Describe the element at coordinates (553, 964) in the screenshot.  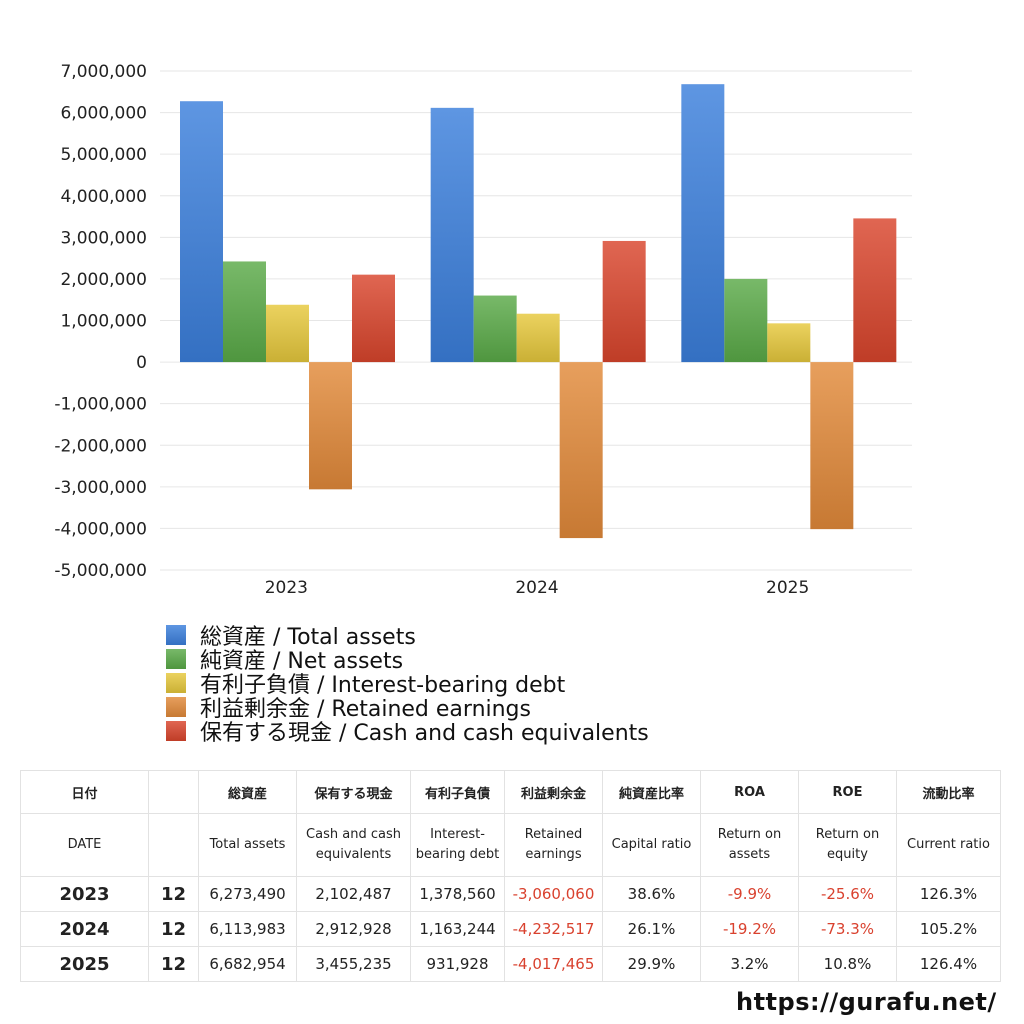
I see `table-cell: -4,017,465` at that location.